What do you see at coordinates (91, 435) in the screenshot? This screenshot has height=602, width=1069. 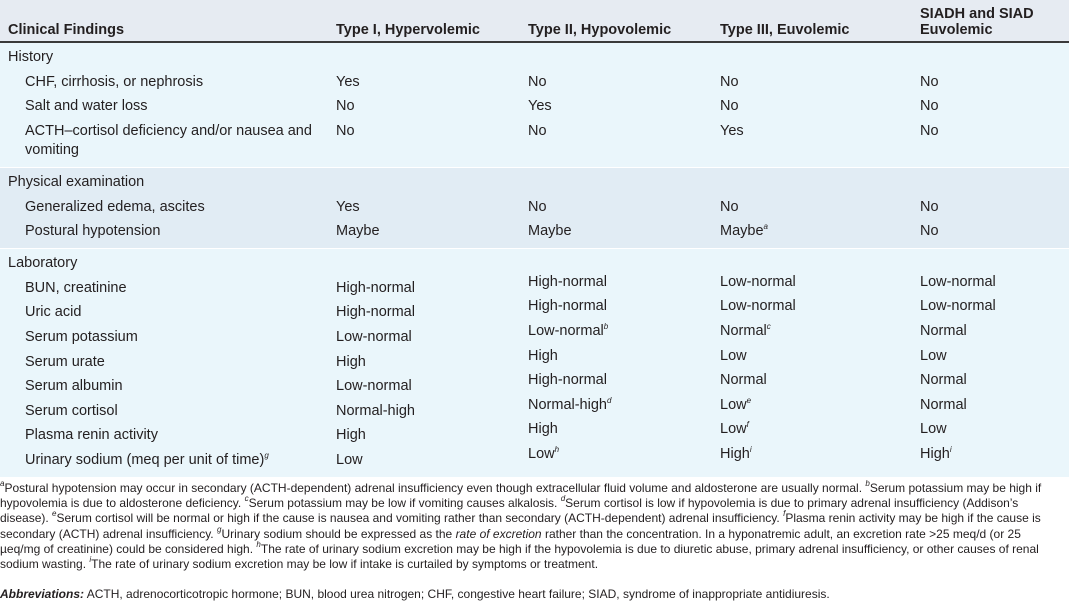 I see `cell-text: Plasma renin activity` at bounding box center [91, 435].